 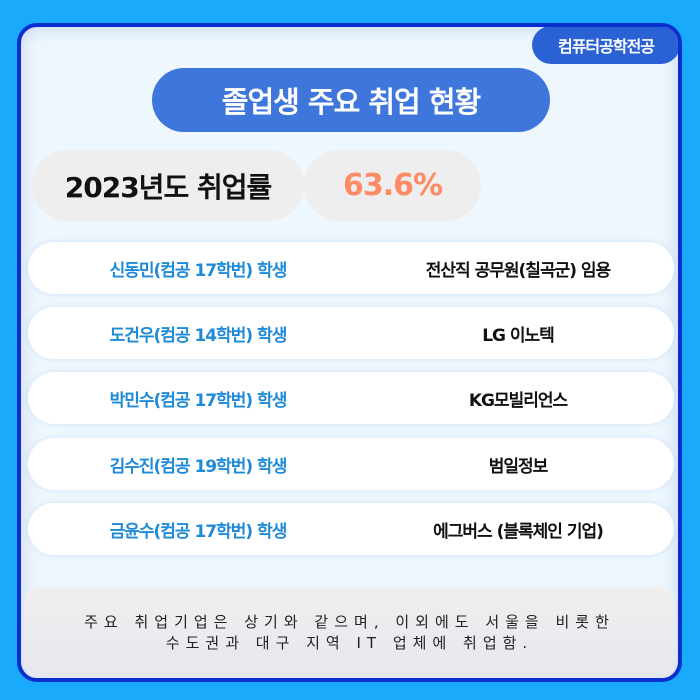 I want to click on company-name: 범일정보, so click(x=518, y=466).